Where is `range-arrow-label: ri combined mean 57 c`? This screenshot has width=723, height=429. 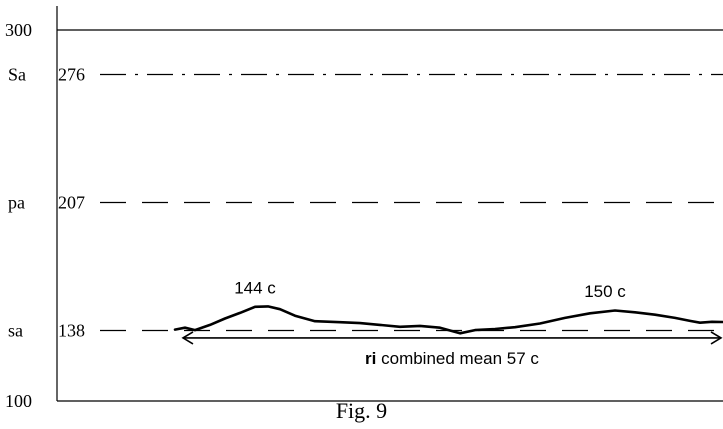 range-arrow-label: ri combined mean 57 c is located at coordinates (452, 358).